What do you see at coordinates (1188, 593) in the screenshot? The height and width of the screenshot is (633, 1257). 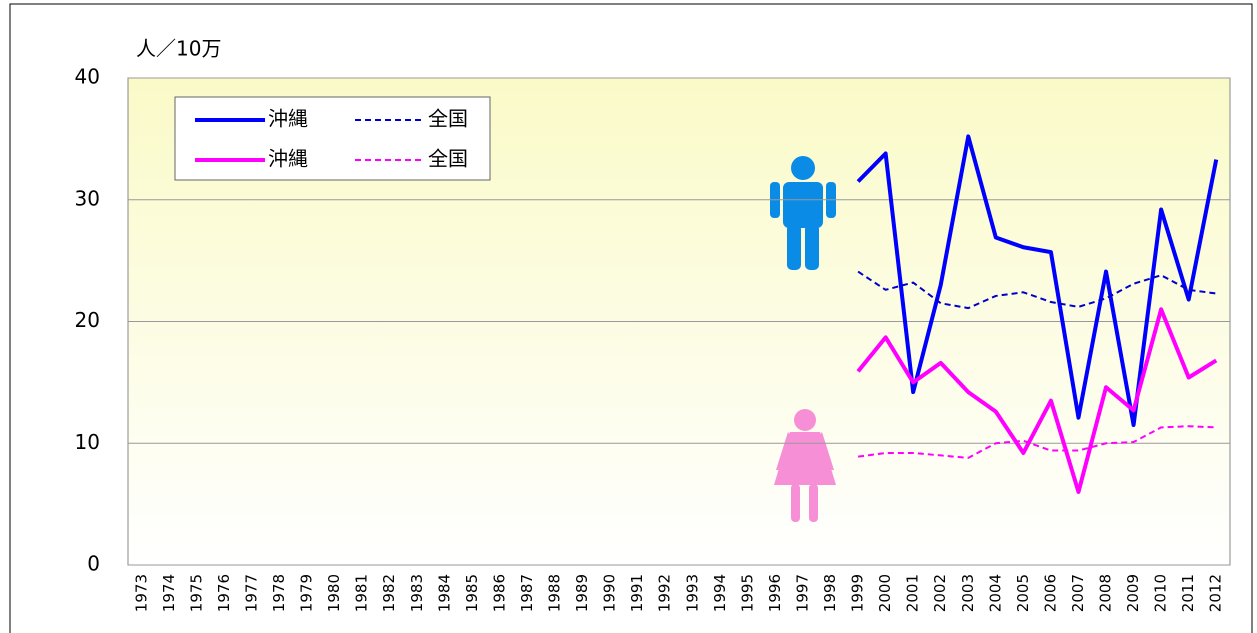 I see `x-tick-label: 2011` at bounding box center [1188, 593].